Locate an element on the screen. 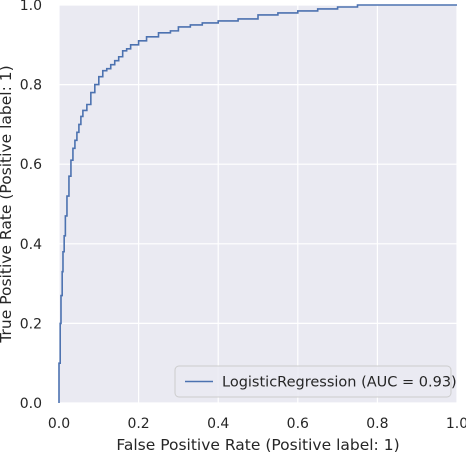  legend: LogisticRegression (AUC = 0.93) is located at coordinates (315, 381).